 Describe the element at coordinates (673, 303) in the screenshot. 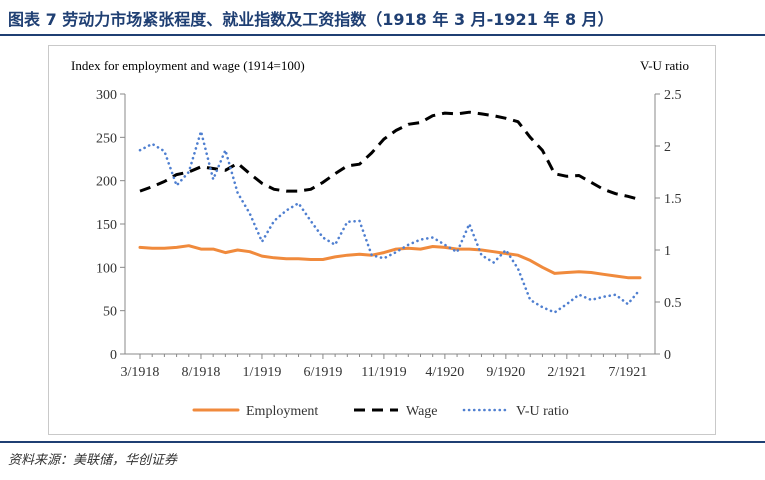

I see `right-tick-label: 0.5` at that location.